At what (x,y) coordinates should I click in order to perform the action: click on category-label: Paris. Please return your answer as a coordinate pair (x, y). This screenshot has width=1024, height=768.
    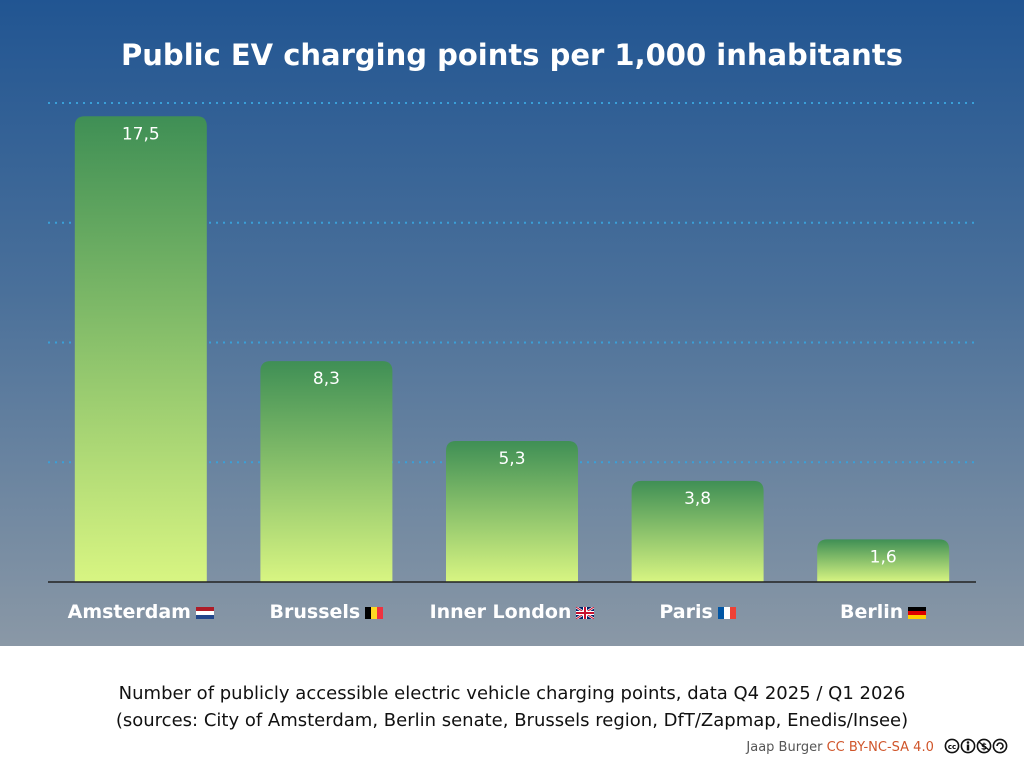
    Looking at the image, I should click on (698, 612).